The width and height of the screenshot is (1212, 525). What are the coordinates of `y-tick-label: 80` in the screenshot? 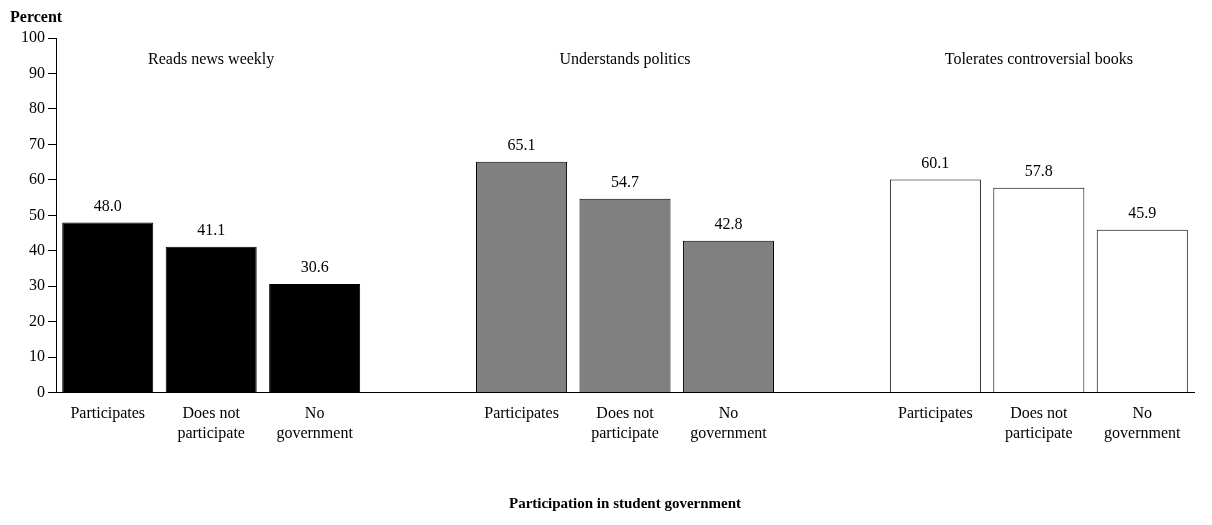 It's located at (37, 108).